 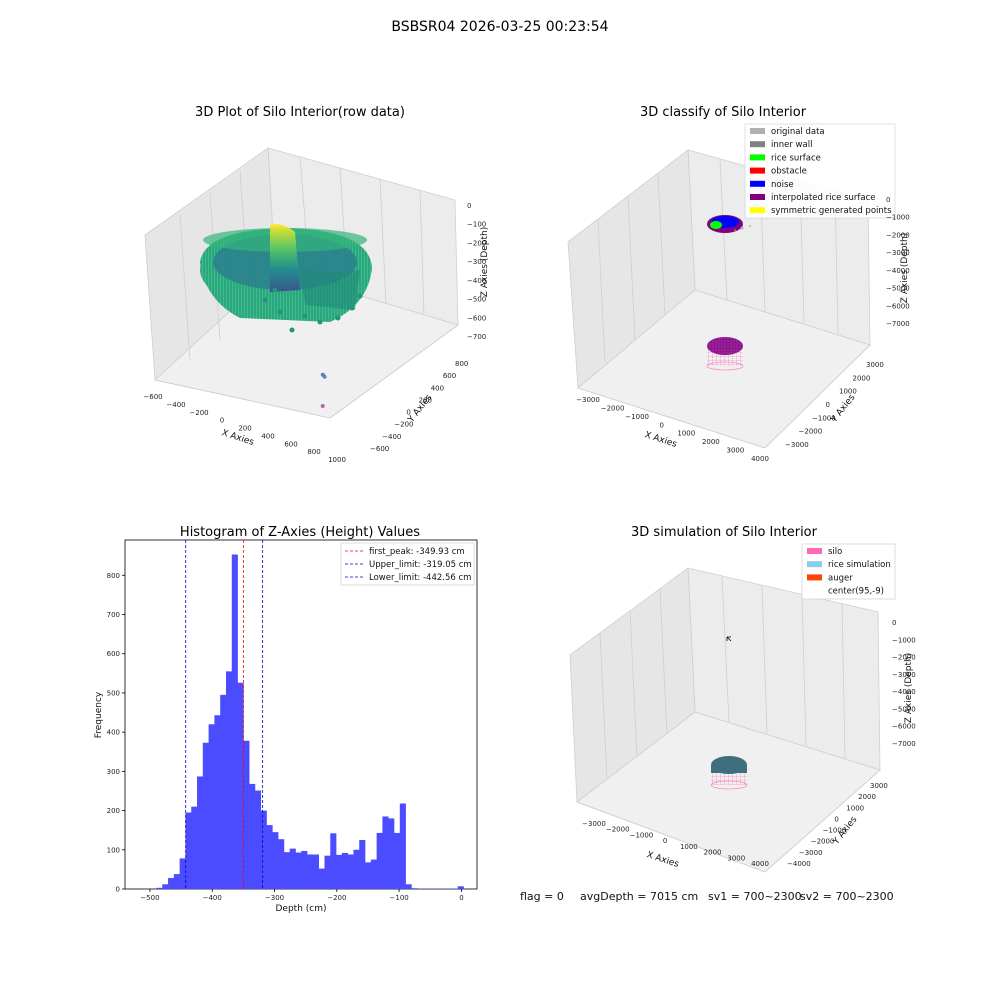 What do you see at coordinates (419, 406) in the screenshot?
I see `raw-y-ticks: −600 −400 −200 0 200 400 600 800` at bounding box center [419, 406].